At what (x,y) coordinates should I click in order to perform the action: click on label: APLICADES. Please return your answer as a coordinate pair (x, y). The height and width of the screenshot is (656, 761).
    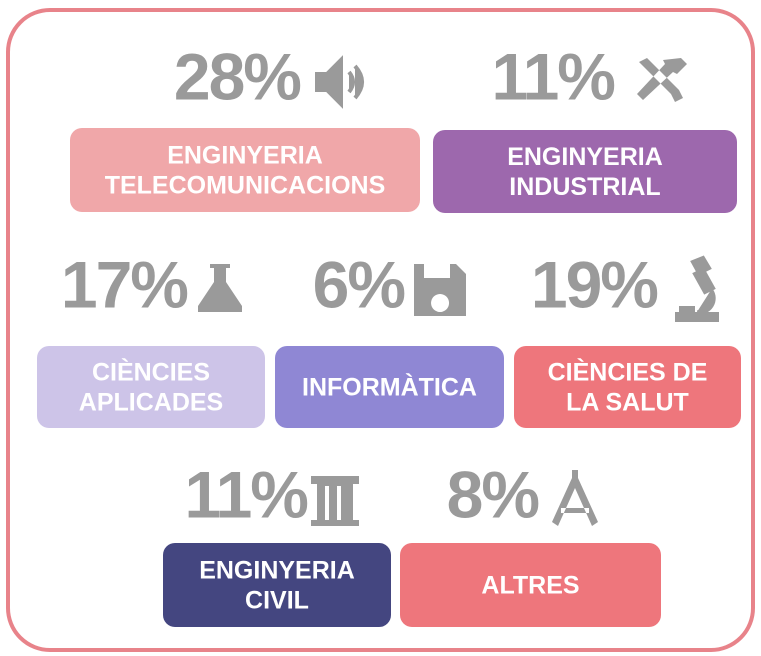
    Looking at the image, I should click on (151, 403).